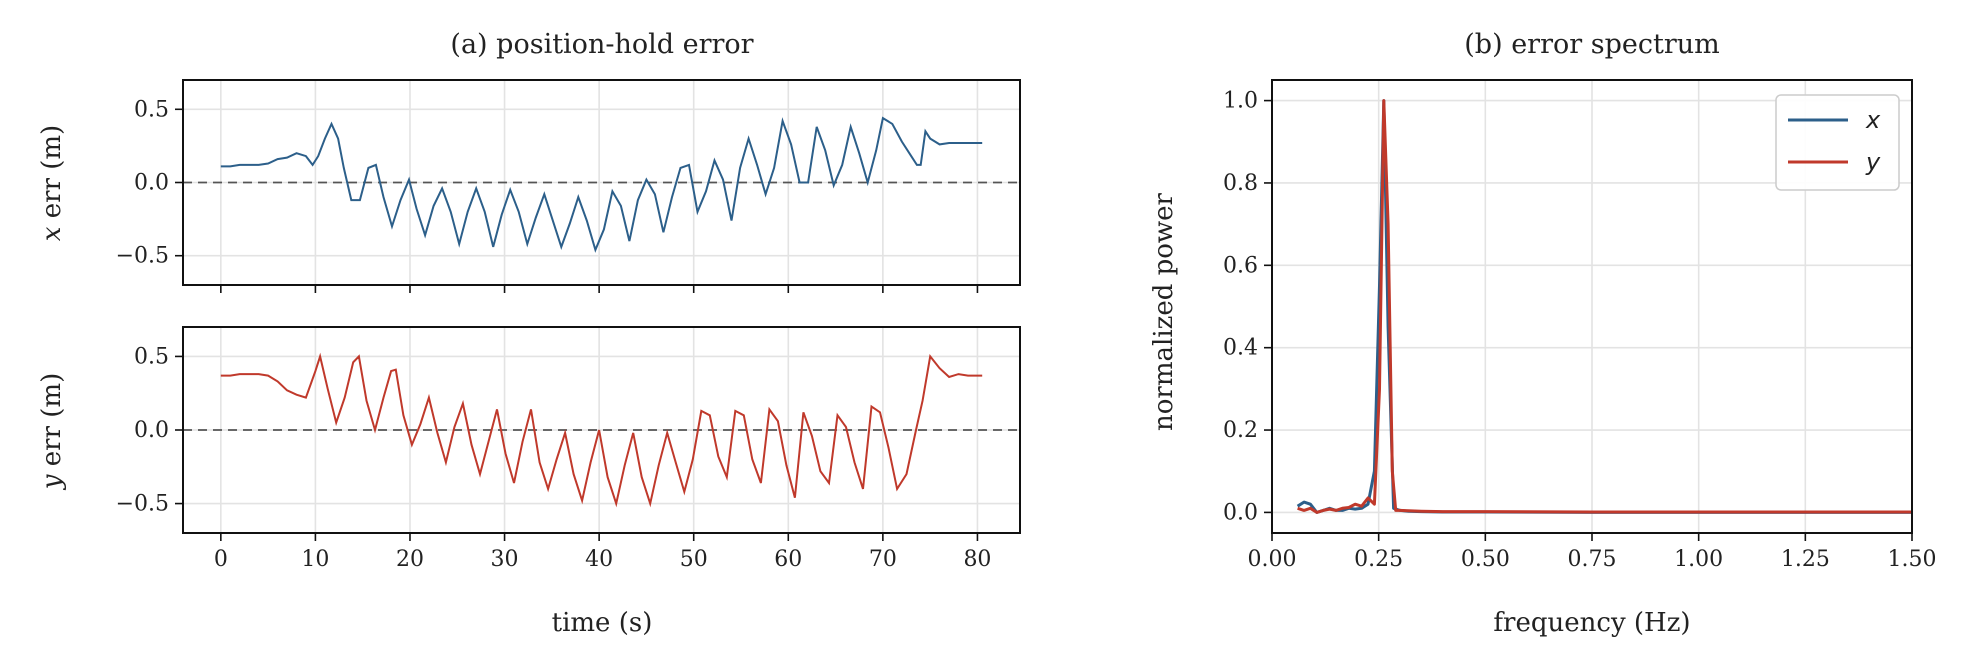 The image size is (1973, 668). Describe the element at coordinates (1378, 559) in the screenshot. I see `x-tick-label: 0.25` at that location.